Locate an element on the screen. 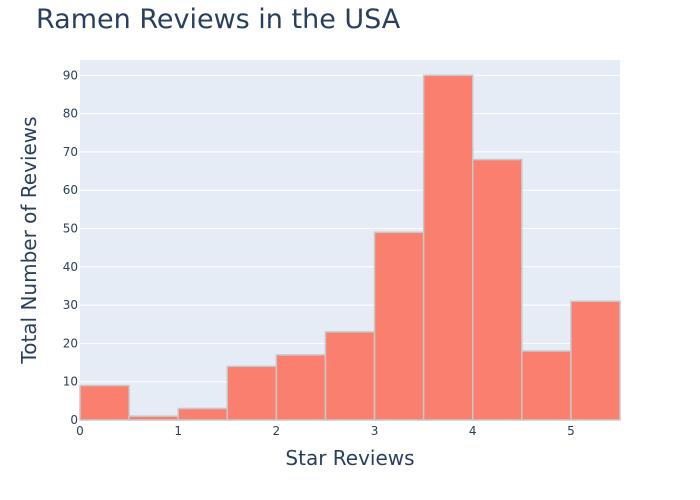 The width and height of the screenshot is (700, 500). x-tick-label: 5 is located at coordinates (571, 431).